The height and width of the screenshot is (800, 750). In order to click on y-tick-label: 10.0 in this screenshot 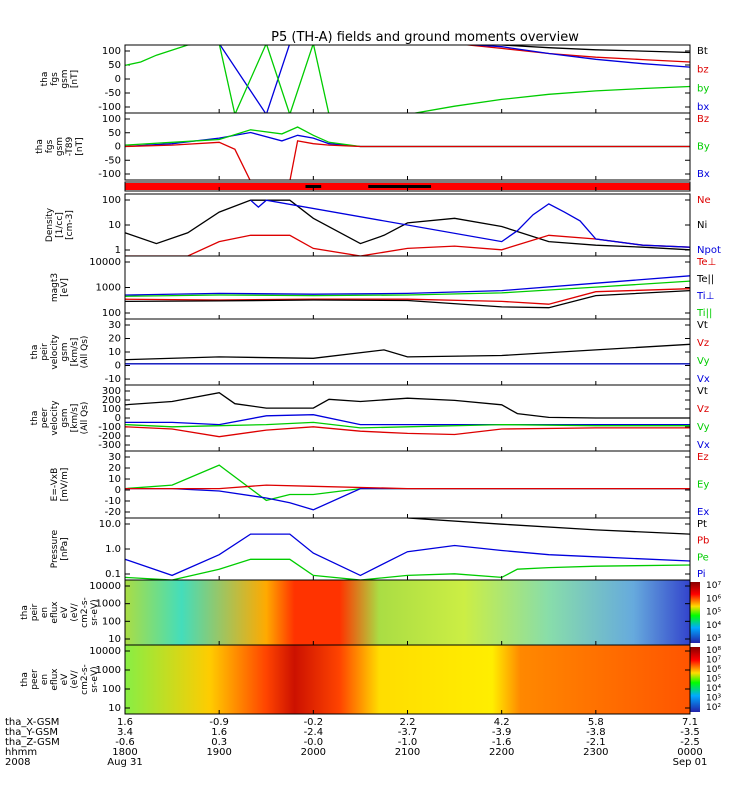, I will do `click(110, 524)`.